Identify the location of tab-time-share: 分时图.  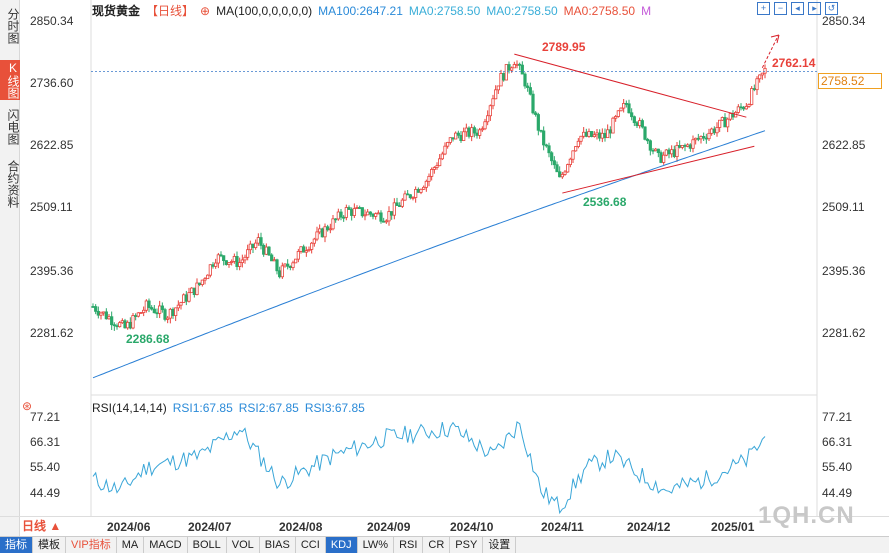
(13, 26).